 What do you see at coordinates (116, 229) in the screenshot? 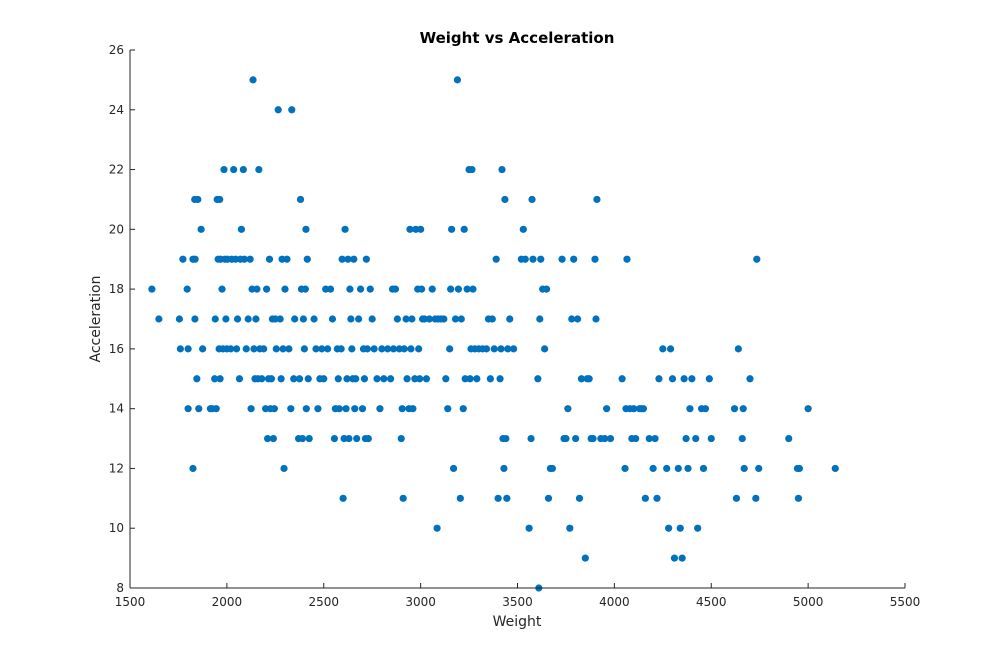
I see `y-tick-label: 20` at bounding box center [116, 229].